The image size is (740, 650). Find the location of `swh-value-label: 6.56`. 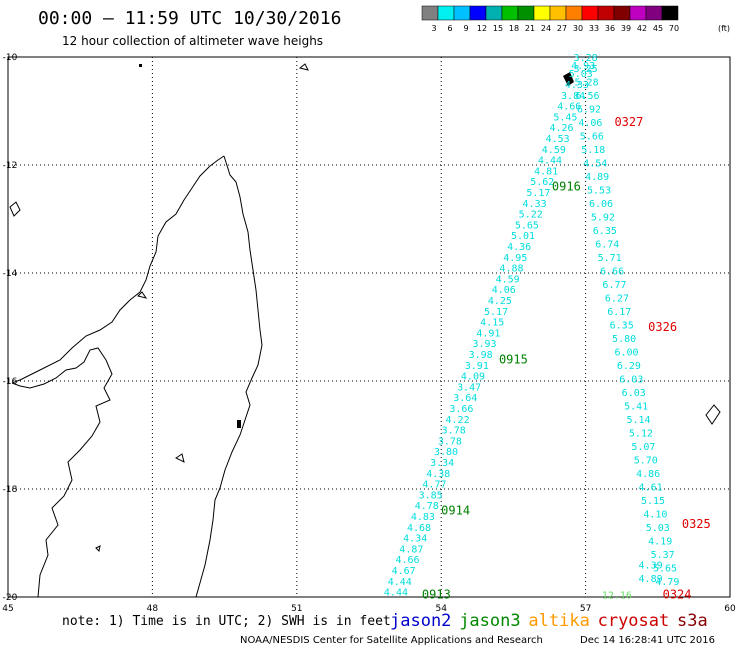

swh-value-label: 6.56 is located at coordinates (587, 96).